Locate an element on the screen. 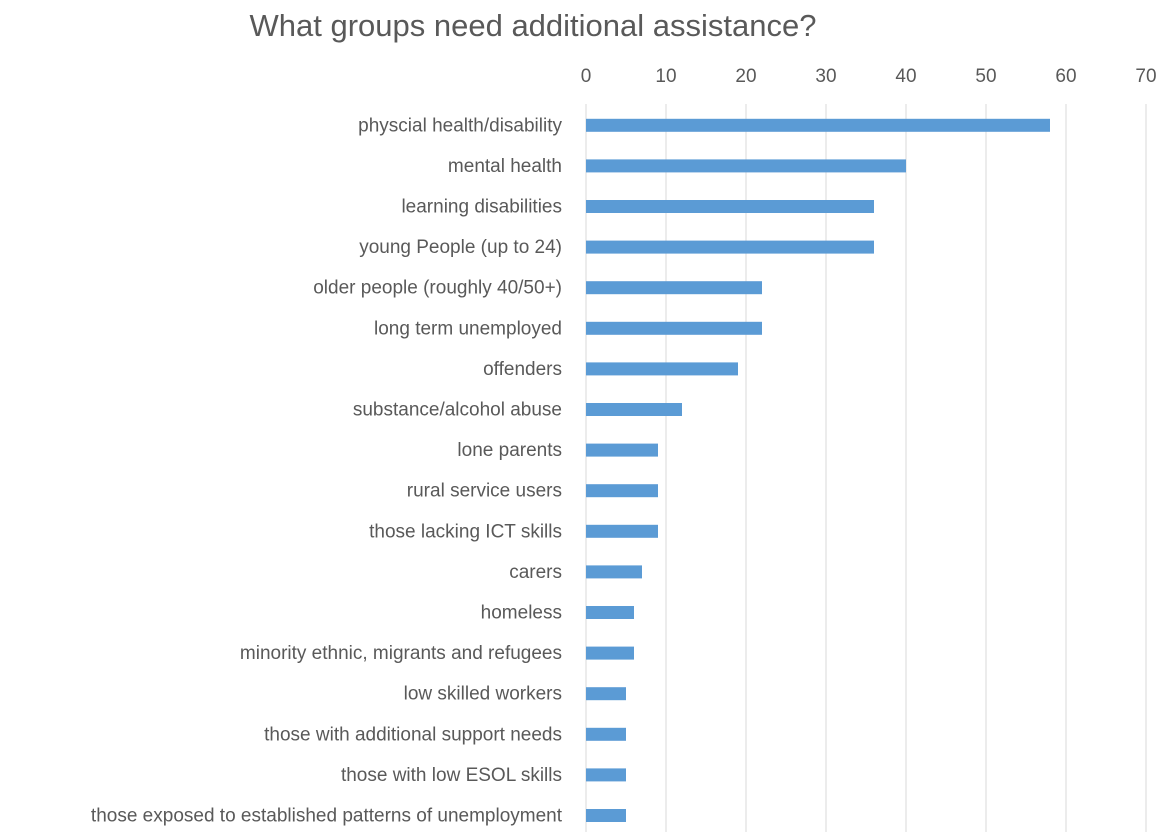 This screenshot has height=832, width=1168. category-label: learning disabilities is located at coordinates (481, 207).